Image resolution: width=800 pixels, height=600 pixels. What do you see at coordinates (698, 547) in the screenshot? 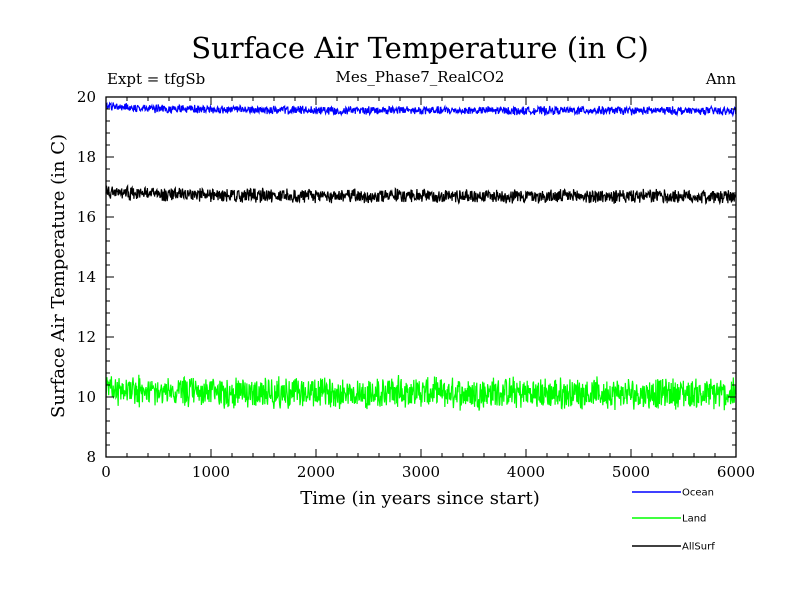
I see `legend-label-allsurf: AllSurf` at bounding box center [698, 547].